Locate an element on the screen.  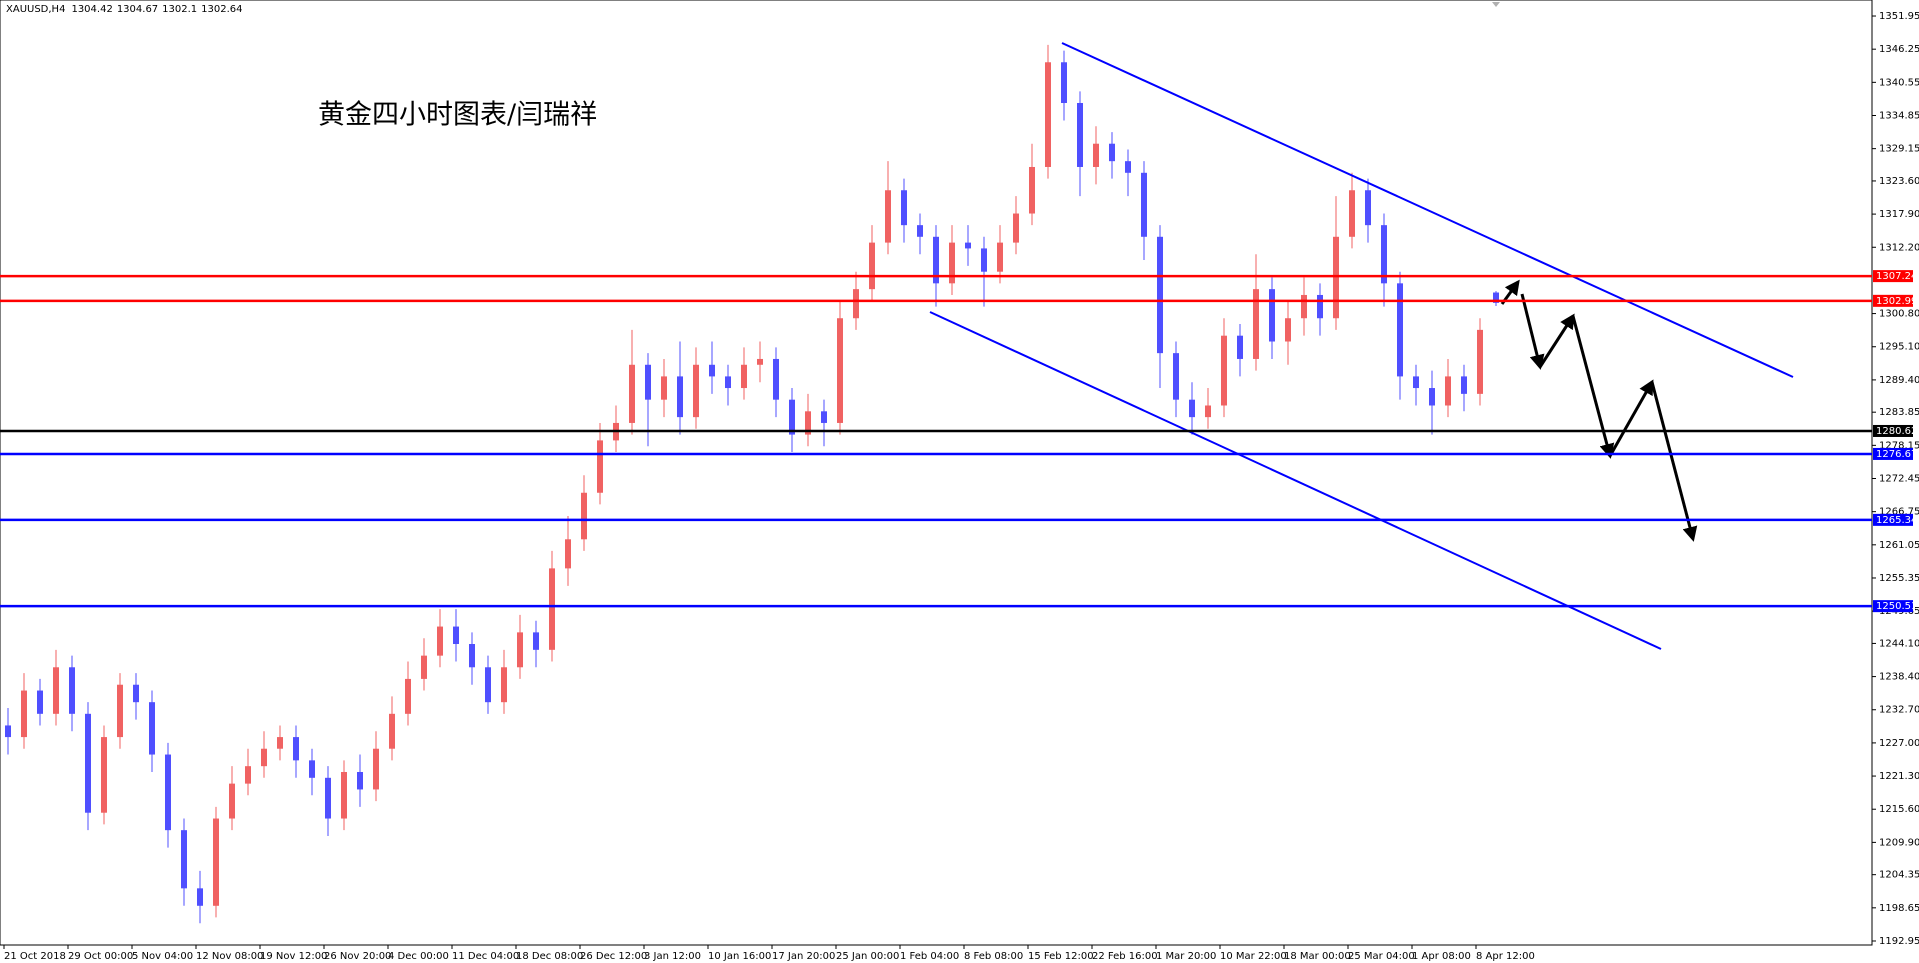
x-tick-label: 21 Oct 2018 is located at coordinates (35, 956).